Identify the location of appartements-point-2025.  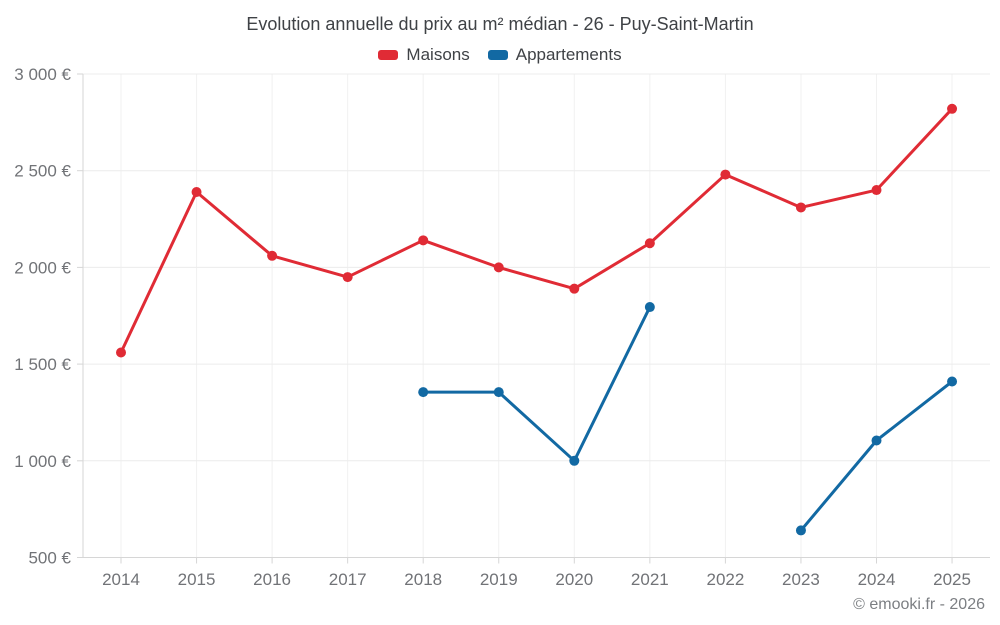
(952, 381).